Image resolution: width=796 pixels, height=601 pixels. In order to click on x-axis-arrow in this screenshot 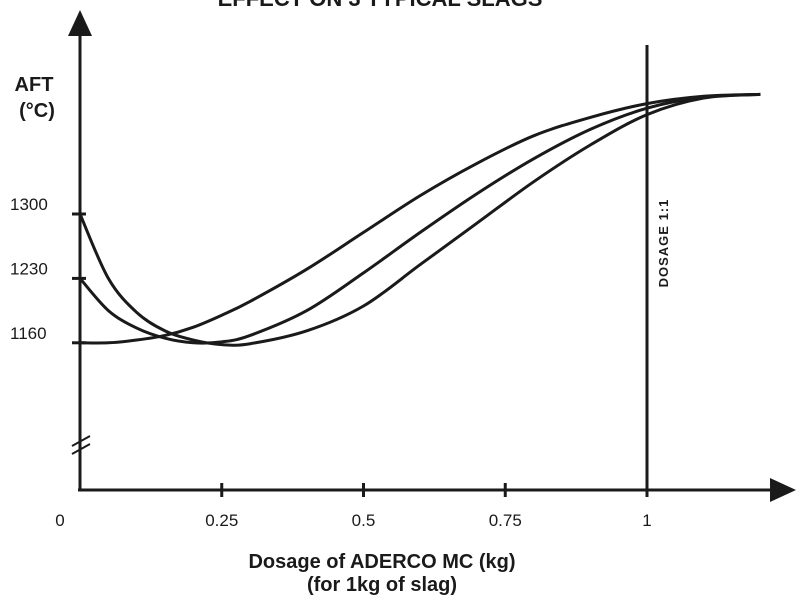, I will do `click(783, 490)`.